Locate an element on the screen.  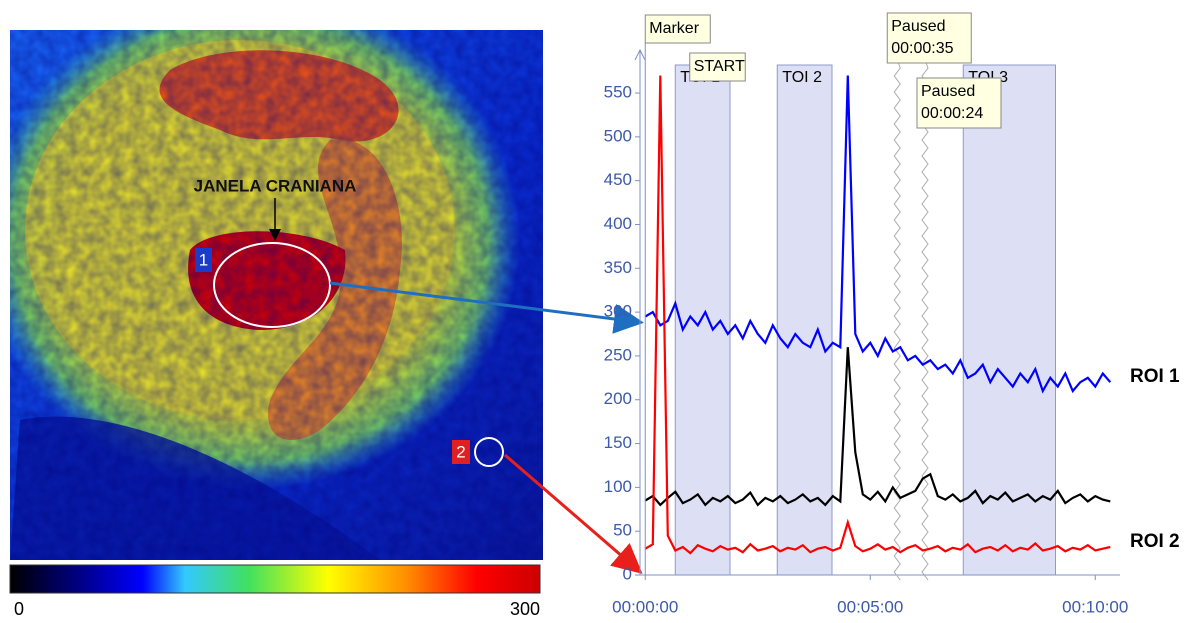
y-tick-label: 500 is located at coordinates (618, 135).